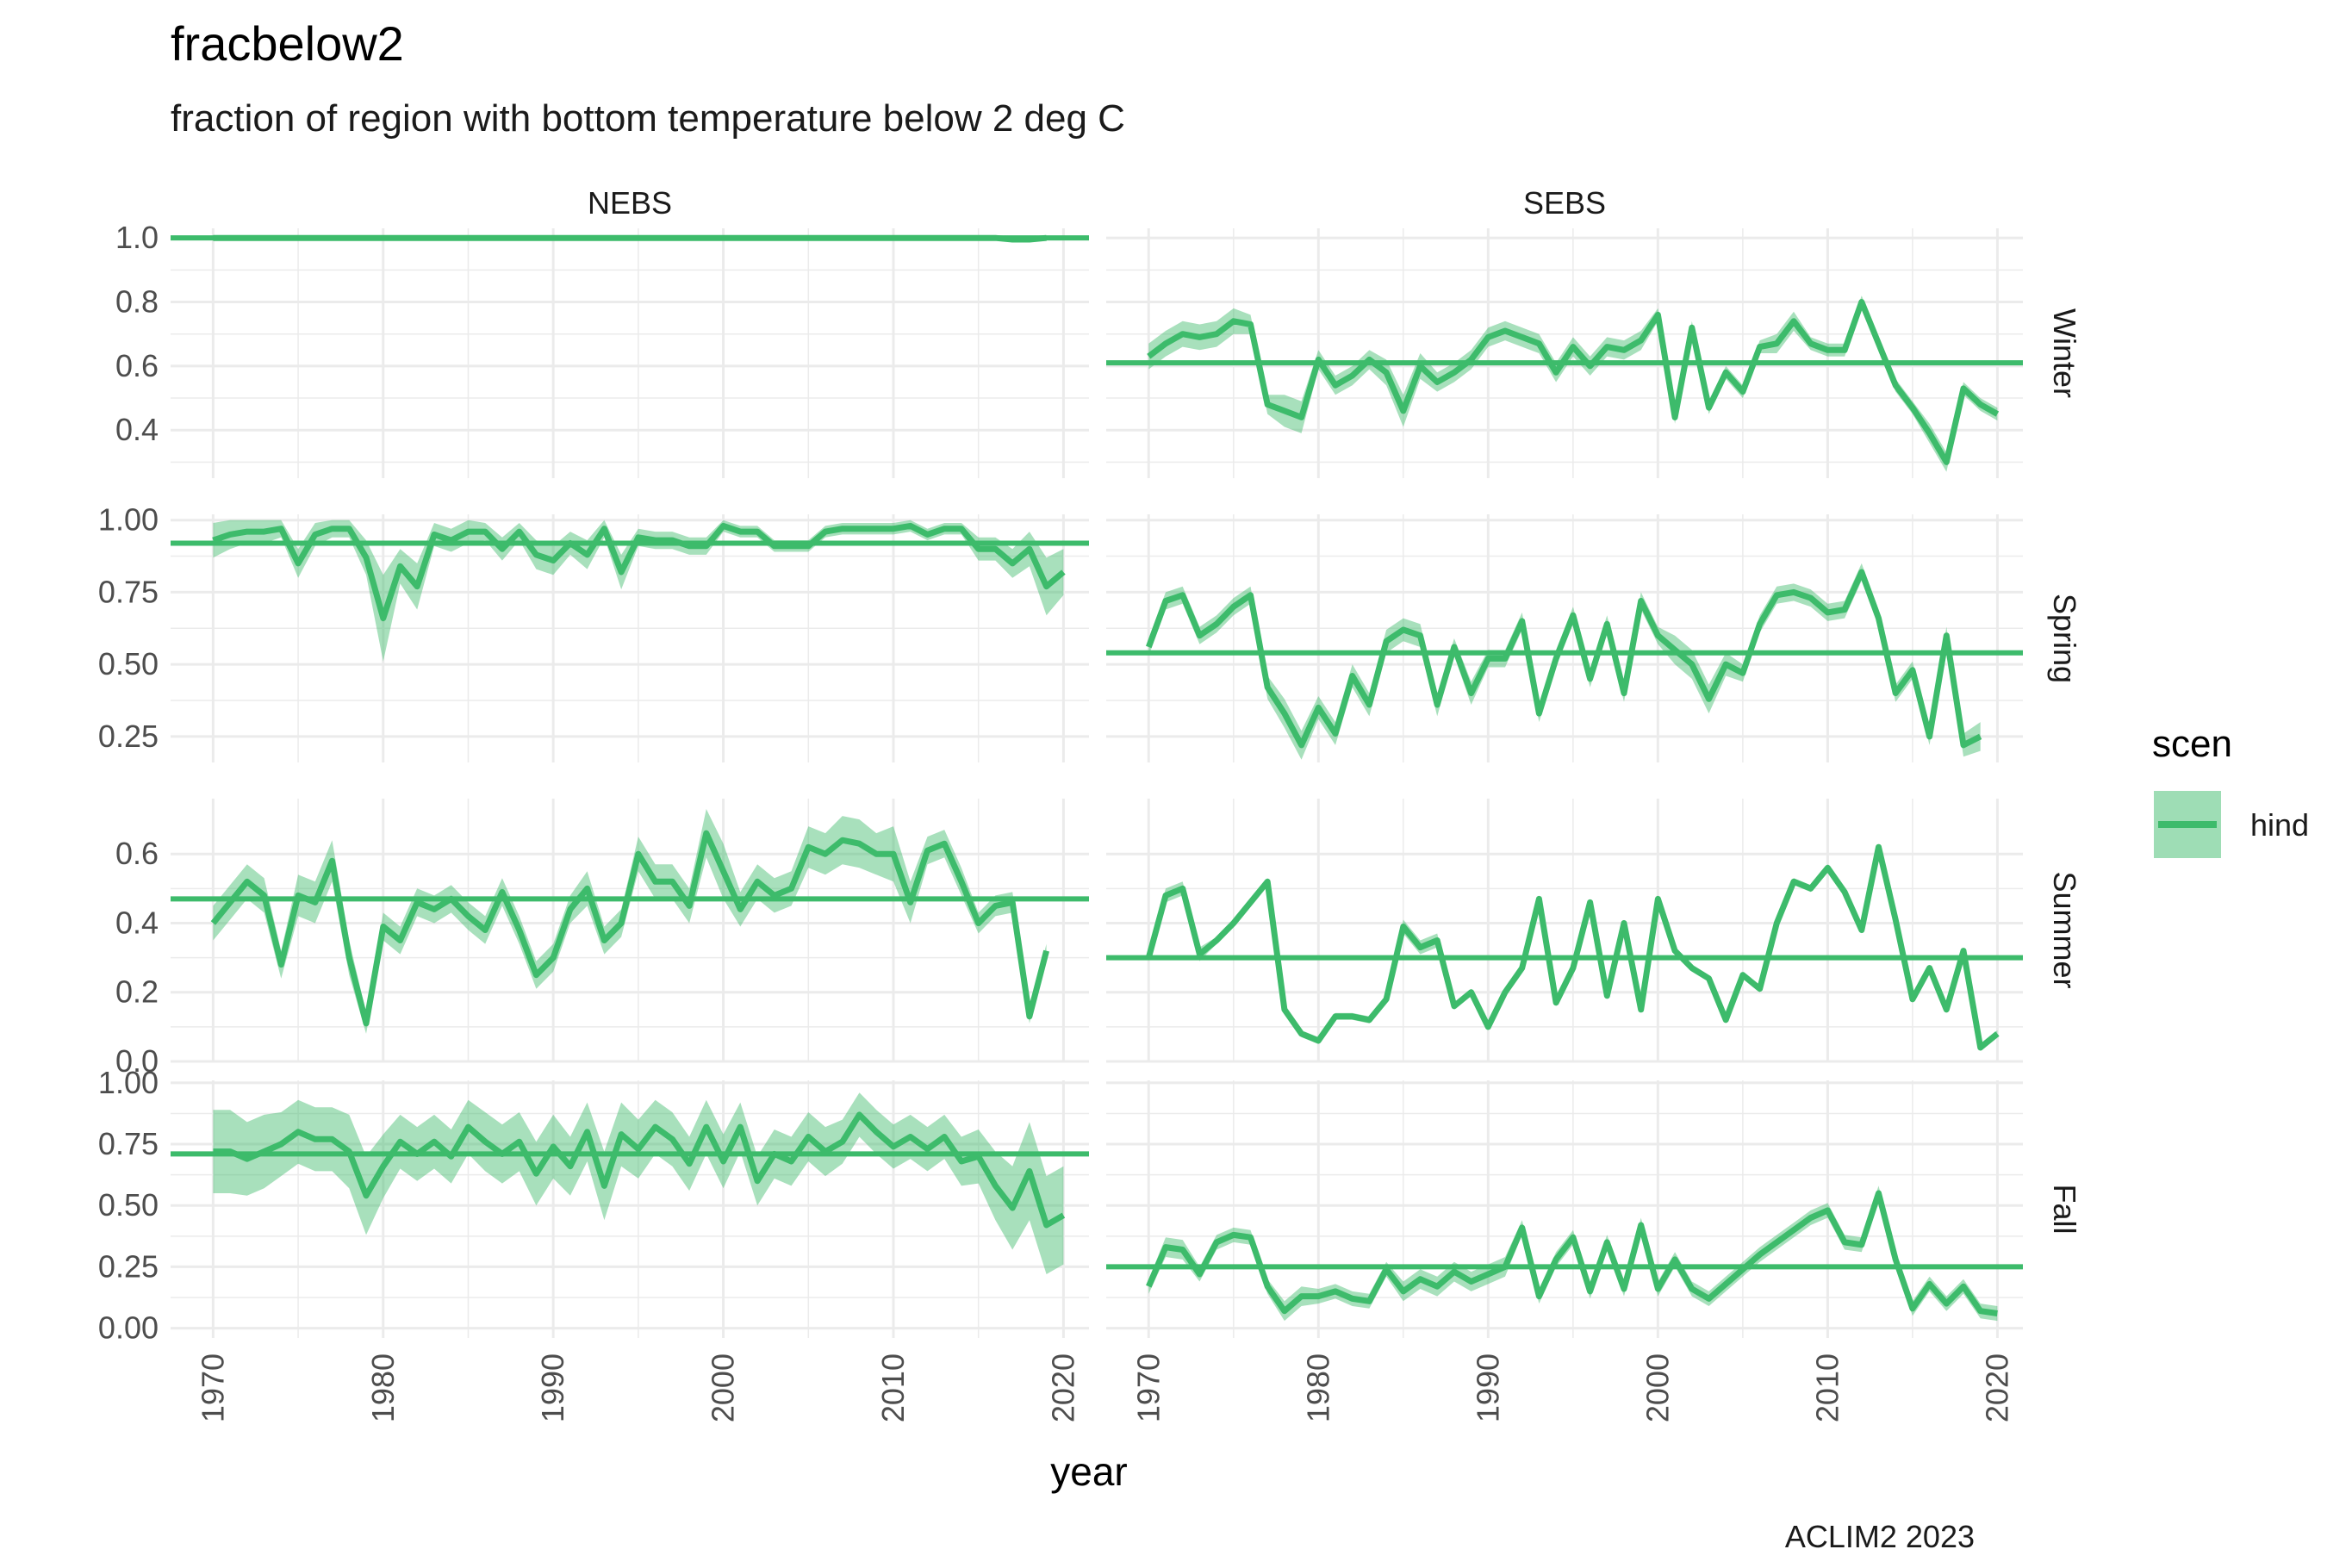  What do you see at coordinates (2065, 930) in the screenshot?
I see `strip-label-summer: Summer` at bounding box center [2065, 930].